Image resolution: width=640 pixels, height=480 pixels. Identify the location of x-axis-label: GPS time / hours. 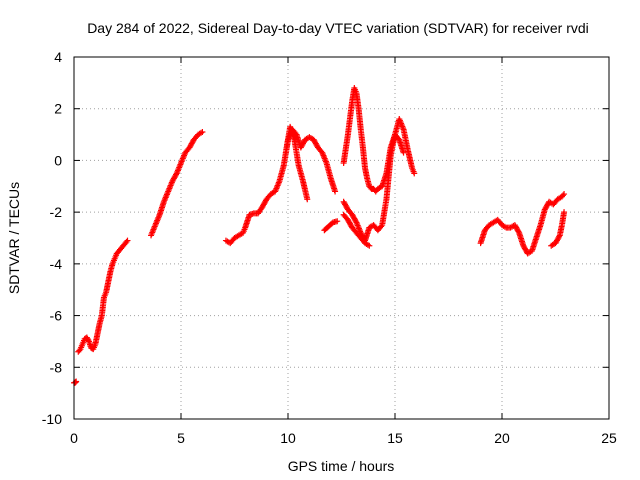
(341, 466).